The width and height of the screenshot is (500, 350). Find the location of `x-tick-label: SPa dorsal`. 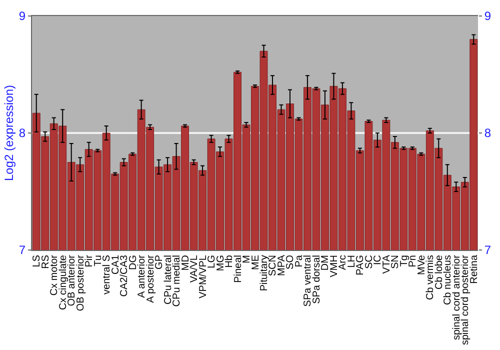

x-tick-label: SPa dorsal is located at coordinates (316, 279).